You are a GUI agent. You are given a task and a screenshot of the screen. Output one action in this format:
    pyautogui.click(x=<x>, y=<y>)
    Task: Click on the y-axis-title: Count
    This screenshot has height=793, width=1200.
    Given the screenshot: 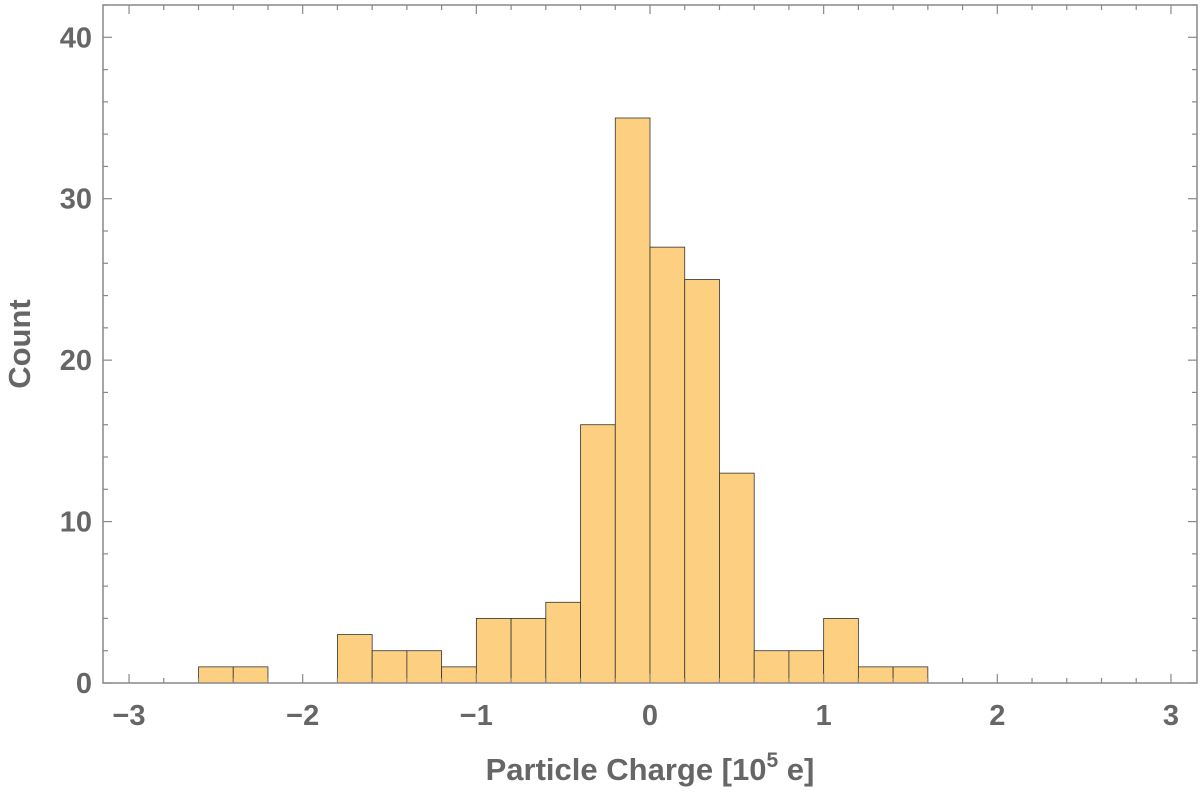 What is the action you would take?
    pyautogui.click(x=19, y=344)
    